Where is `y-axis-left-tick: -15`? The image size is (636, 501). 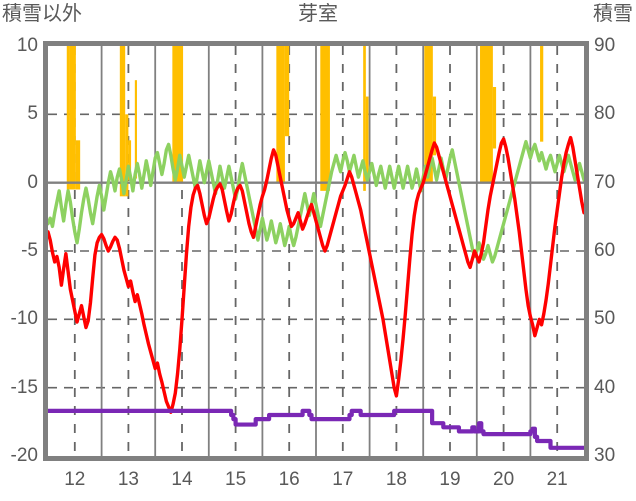
y-axis-left-tick: -15 is located at coordinates (24, 387).